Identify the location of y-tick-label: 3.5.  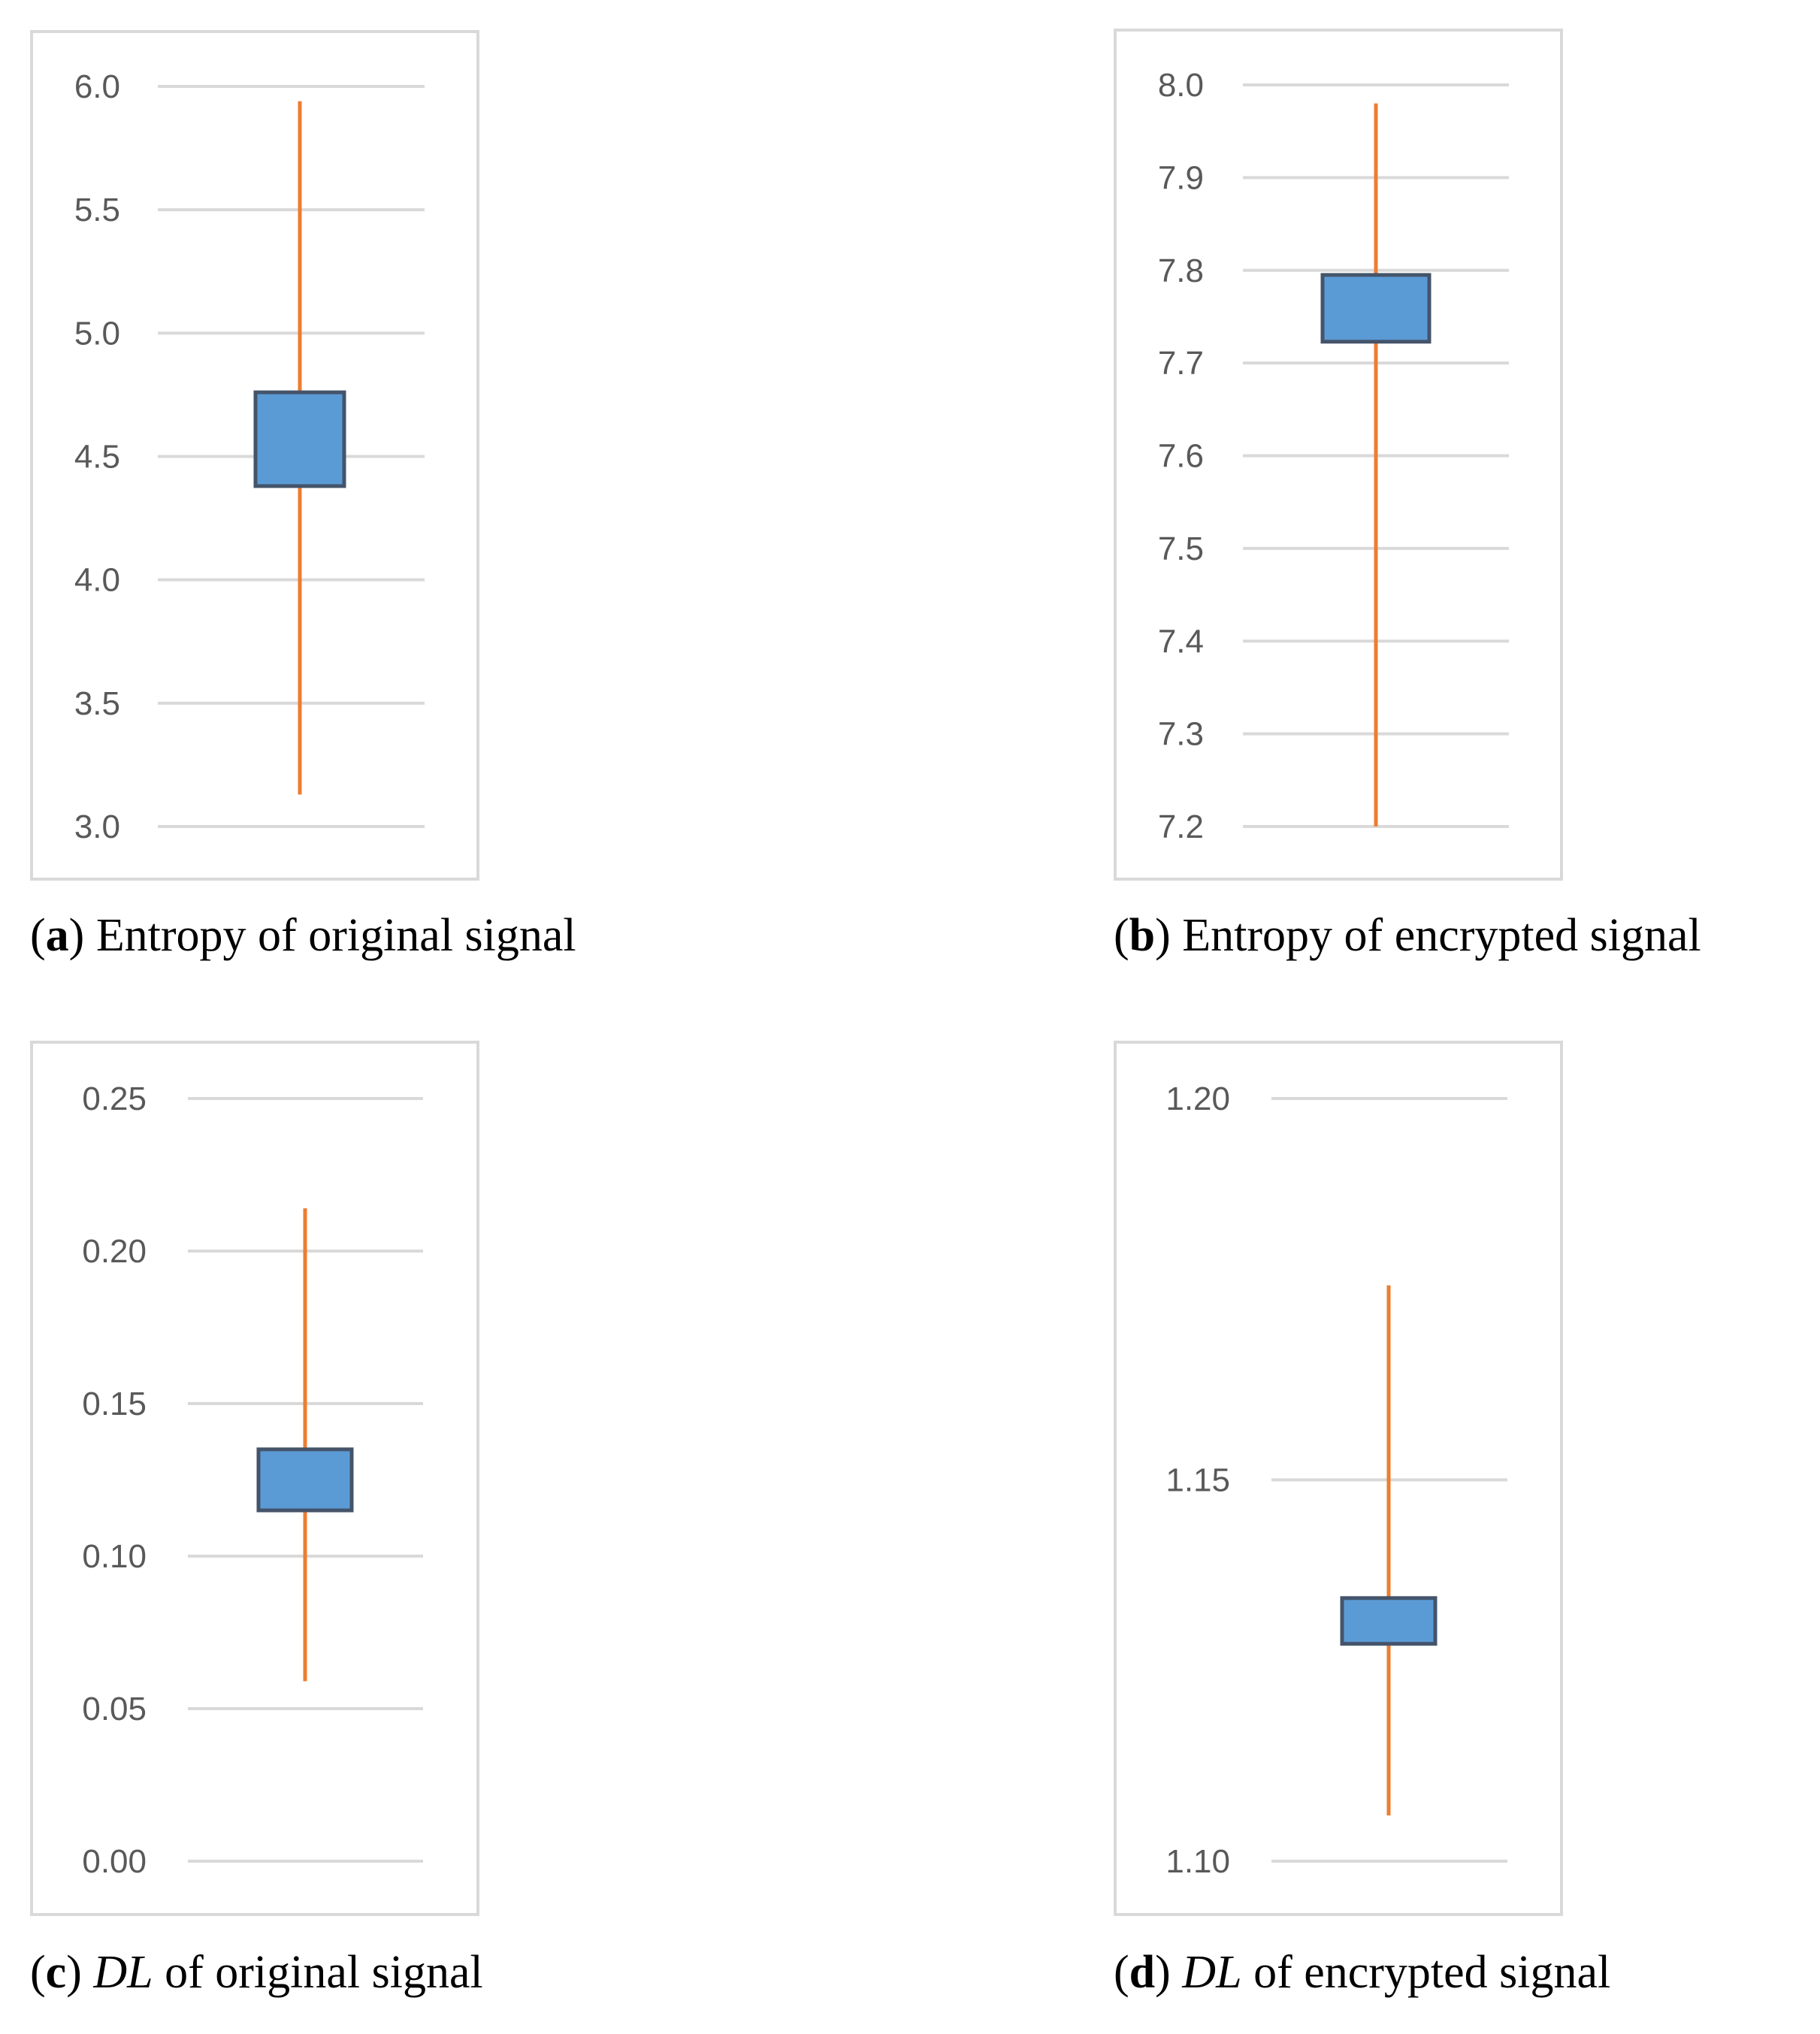
(97, 703).